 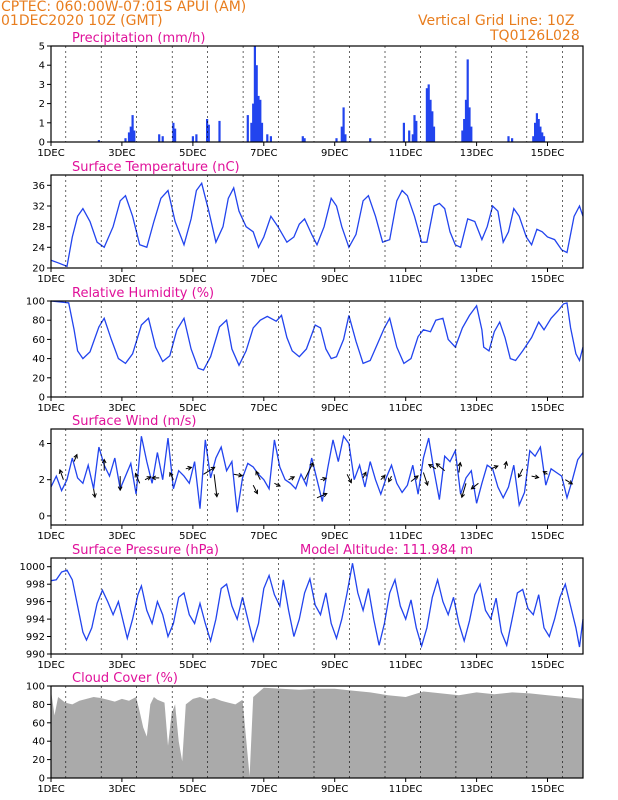 What do you see at coordinates (138, 38) in the screenshot?
I see `precipitation-title: Precipitation (mm/h)` at bounding box center [138, 38].